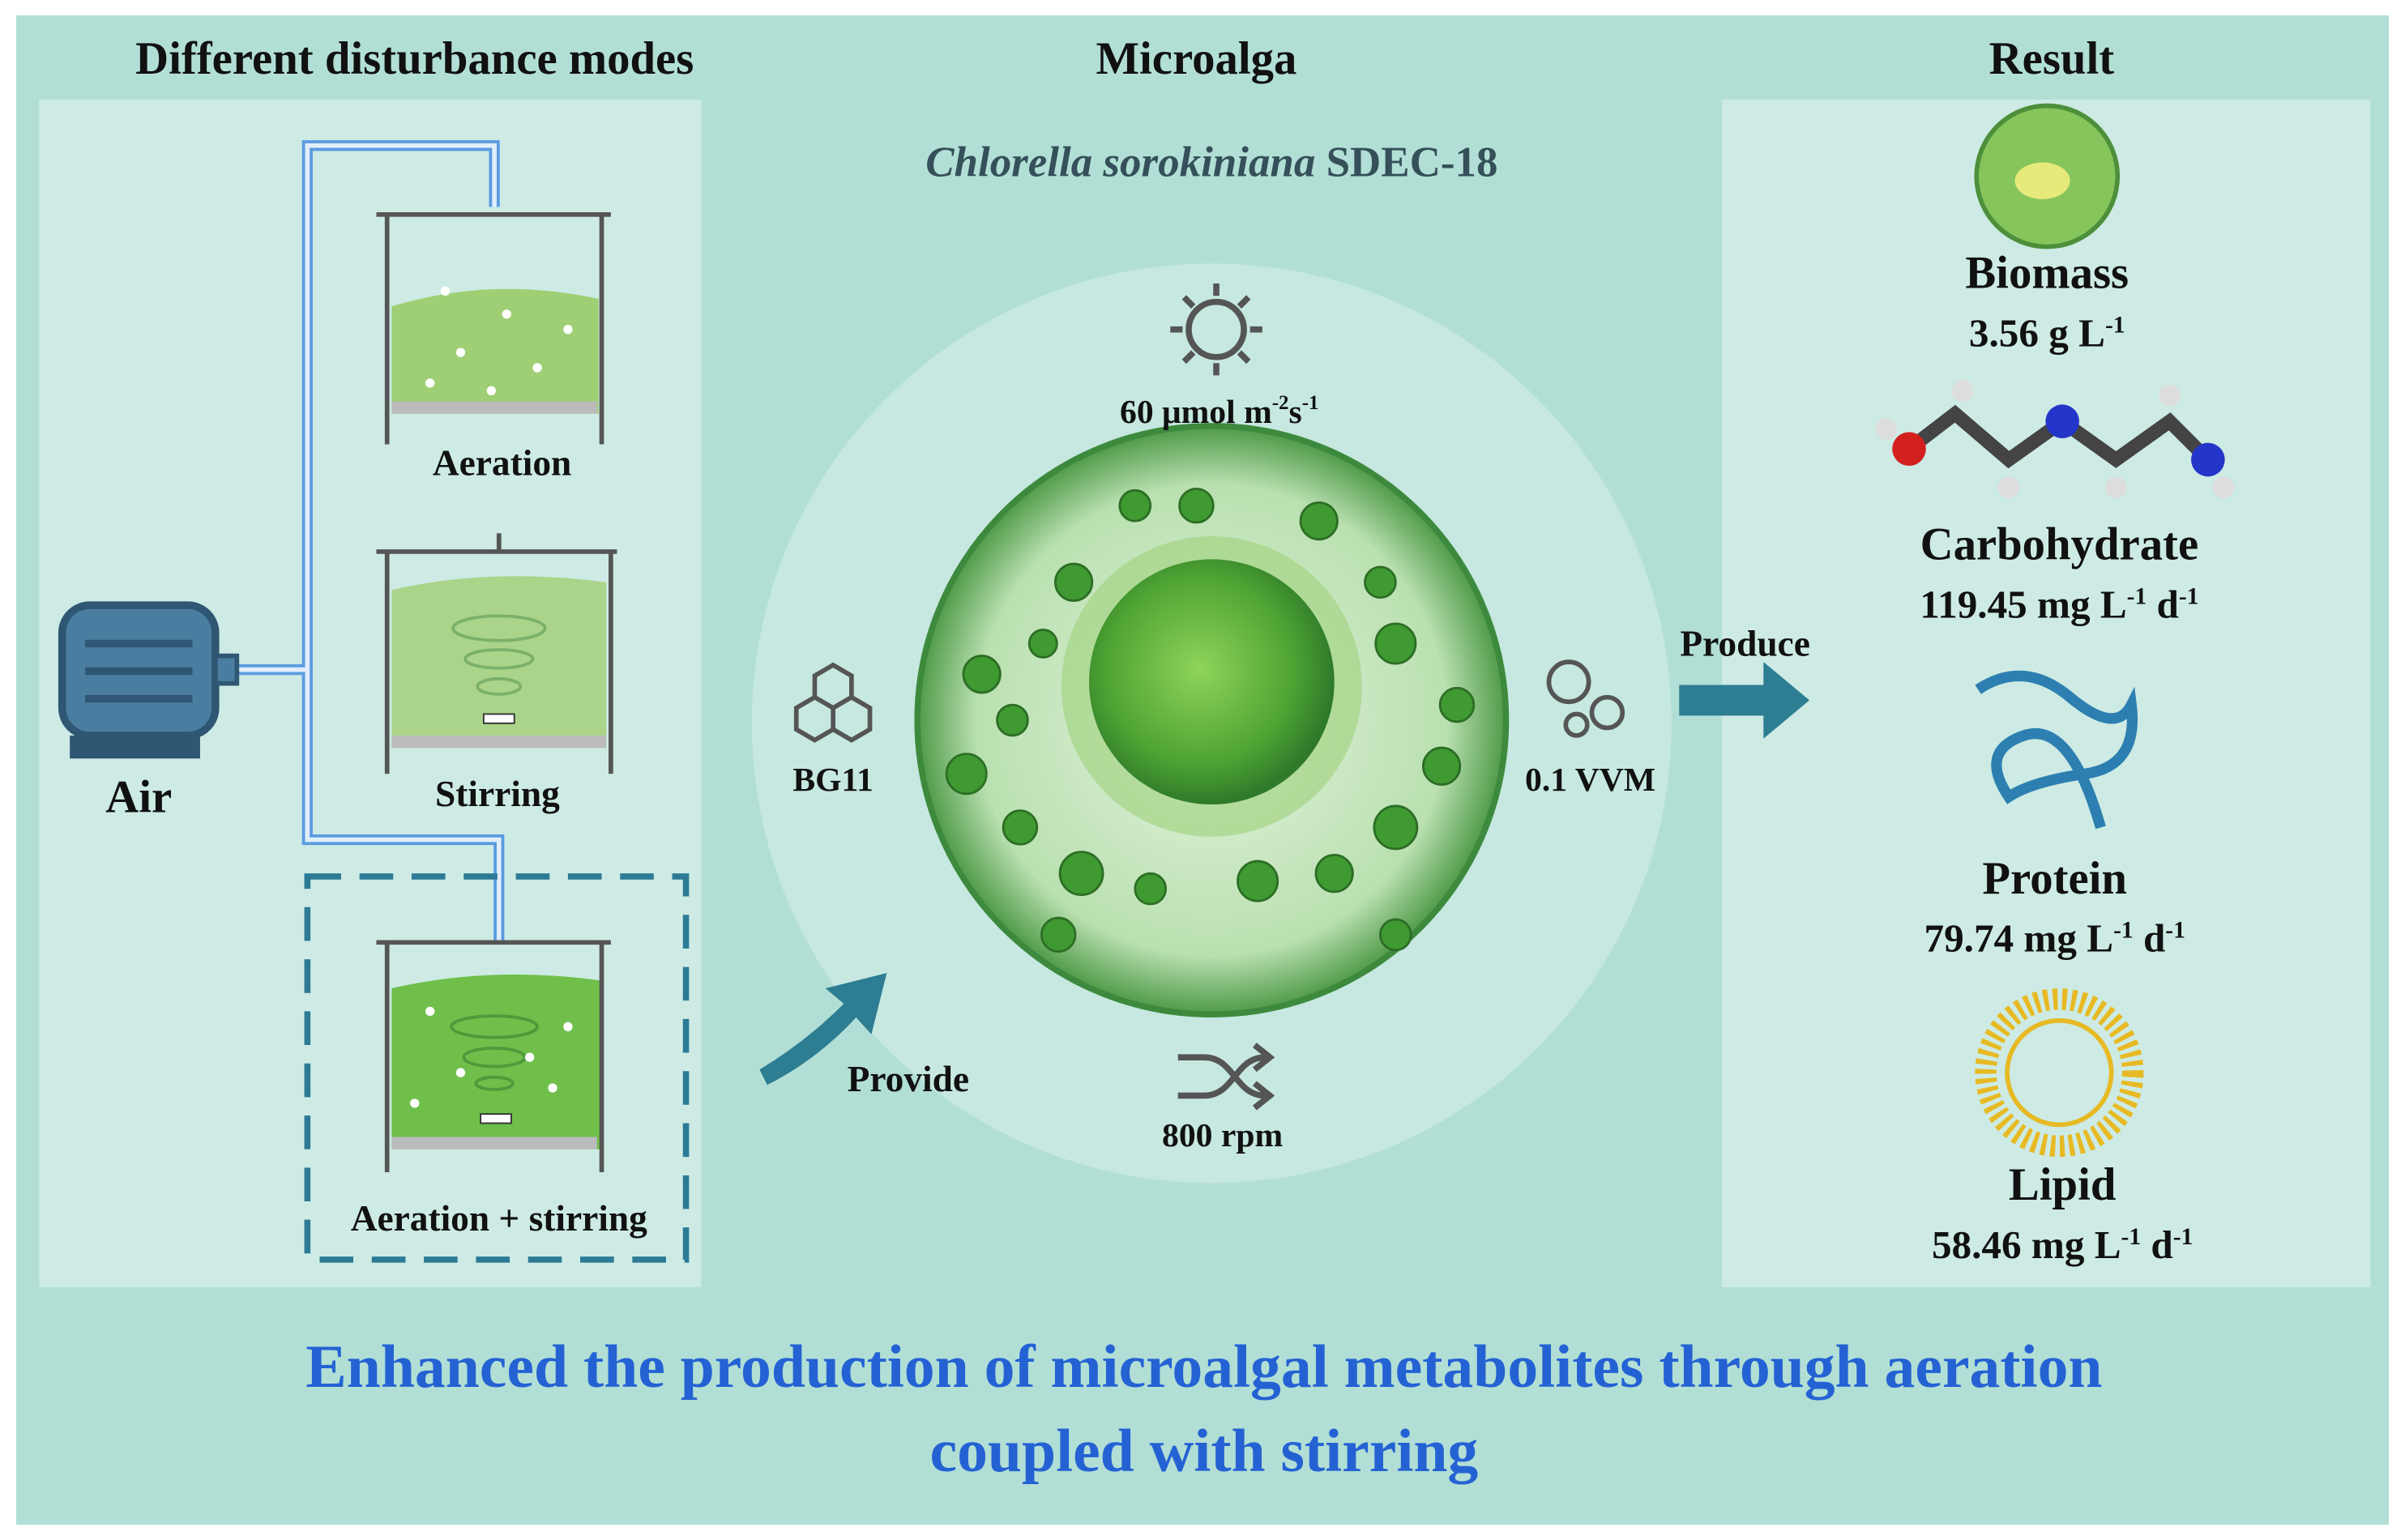 The image size is (2405, 1540). I want to click on result-name: Protein, so click(2054, 878).